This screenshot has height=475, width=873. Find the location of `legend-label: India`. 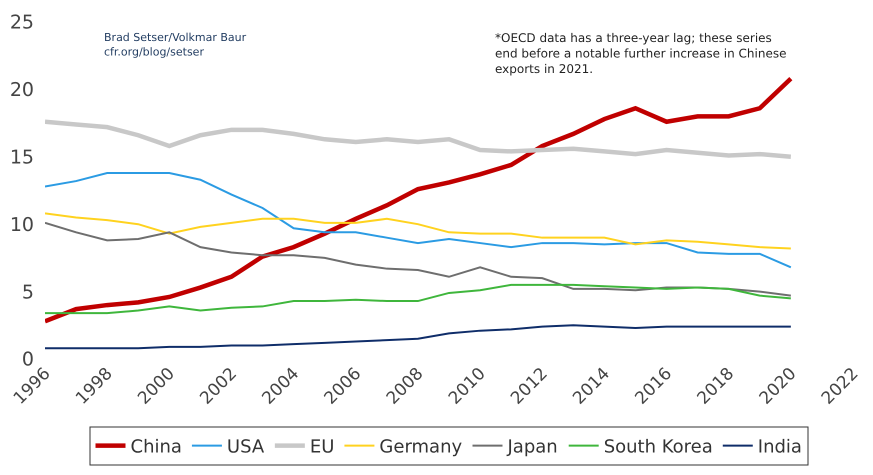

legend-label: India is located at coordinates (780, 447).